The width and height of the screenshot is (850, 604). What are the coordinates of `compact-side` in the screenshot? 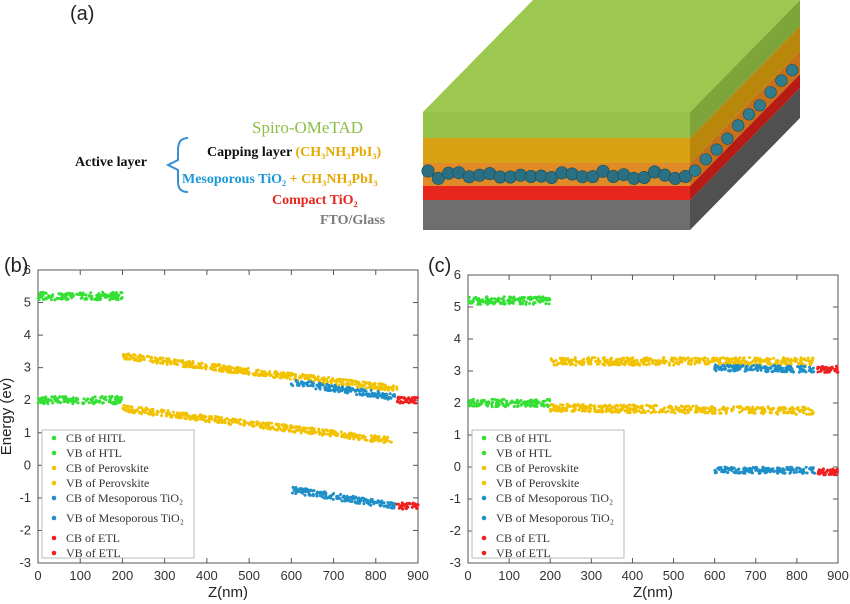 It's located at (745, 137).